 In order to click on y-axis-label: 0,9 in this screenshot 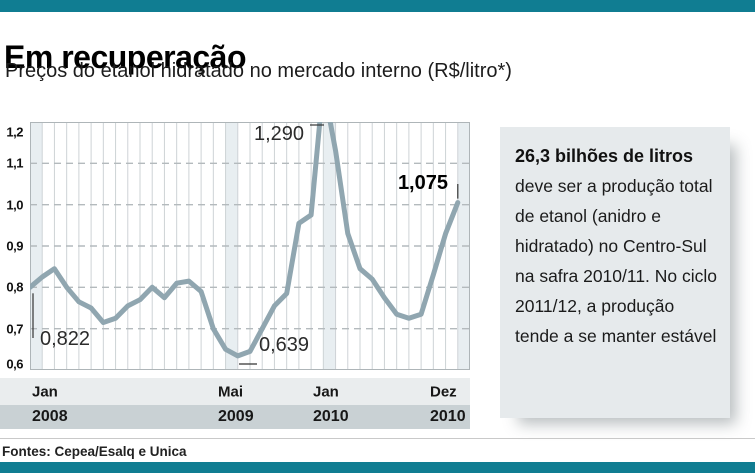, I will do `click(14, 246)`.